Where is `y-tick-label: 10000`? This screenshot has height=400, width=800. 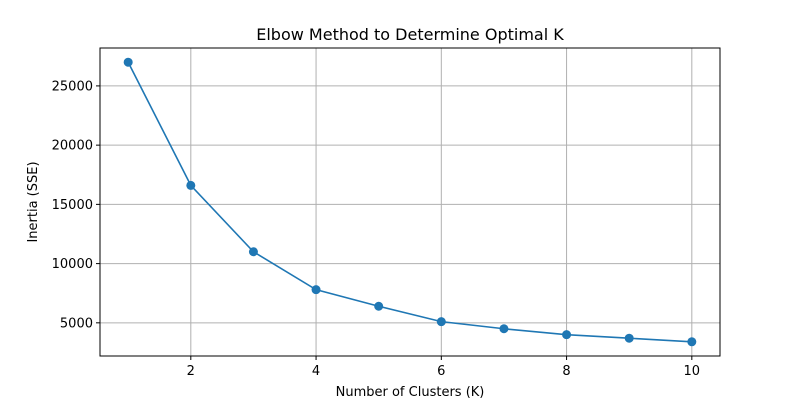
y-tick-label: 10000 is located at coordinates (72, 264).